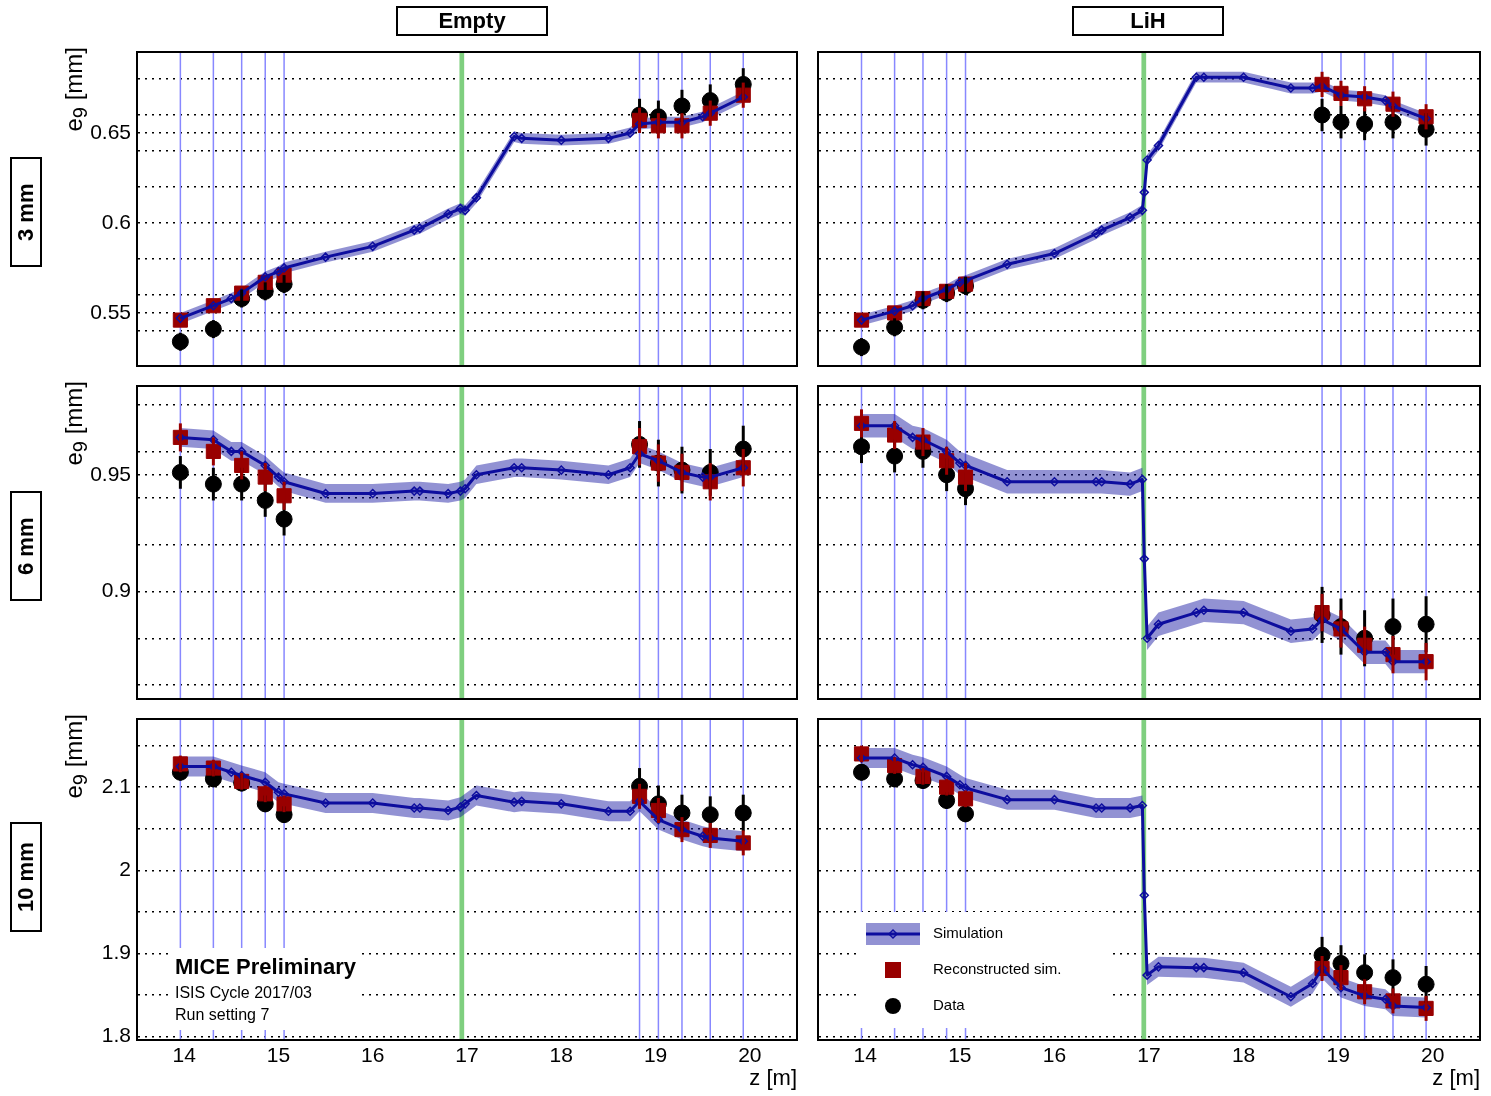 The width and height of the screenshot is (1491, 1096). What do you see at coordinates (997, 969) in the screenshot?
I see `legend-label: Reconstructed sim.` at bounding box center [997, 969].